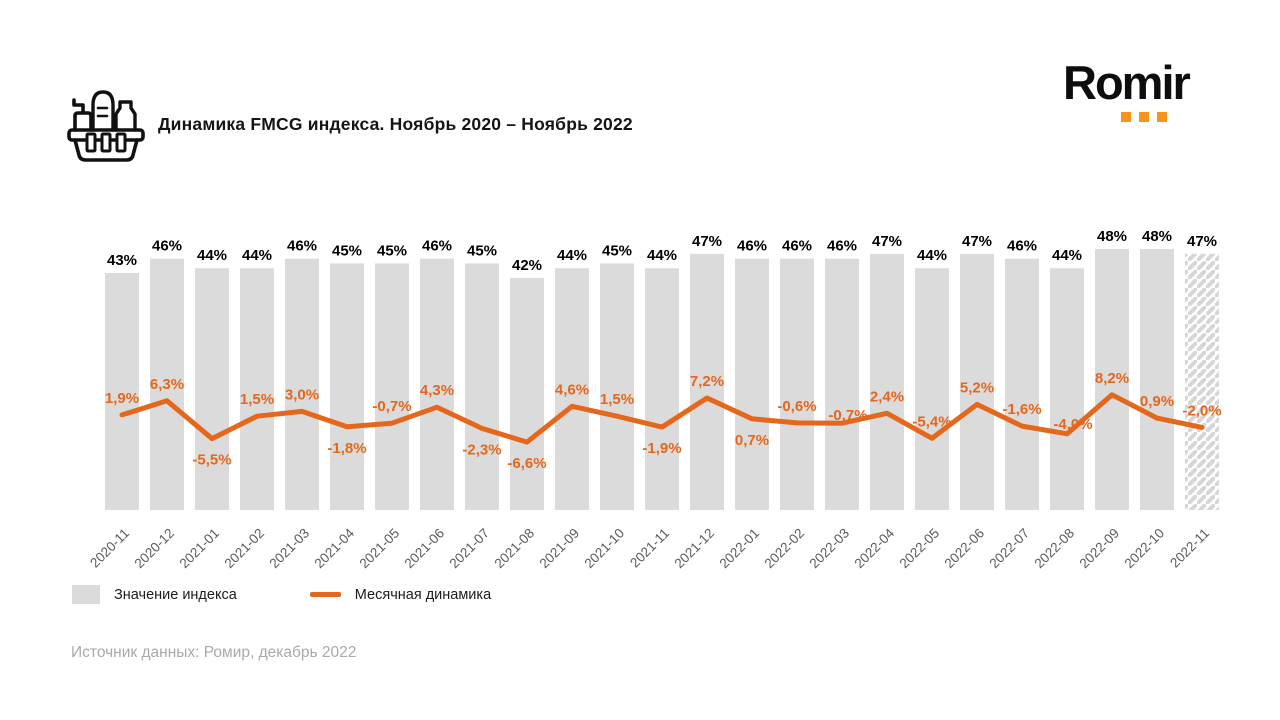 The width and height of the screenshot is (1280, 720). Describe the element at coordinates (1099, 549) in the screenshot. I see `x-axis-label: 2022-09` at that location.